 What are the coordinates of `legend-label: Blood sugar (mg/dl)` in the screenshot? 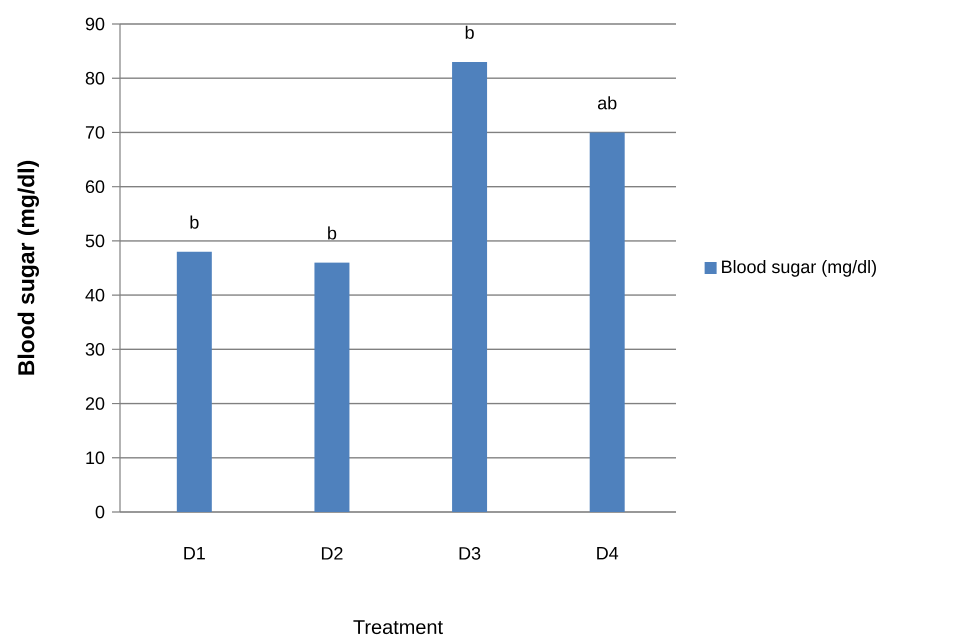 It's located at (799, 268).